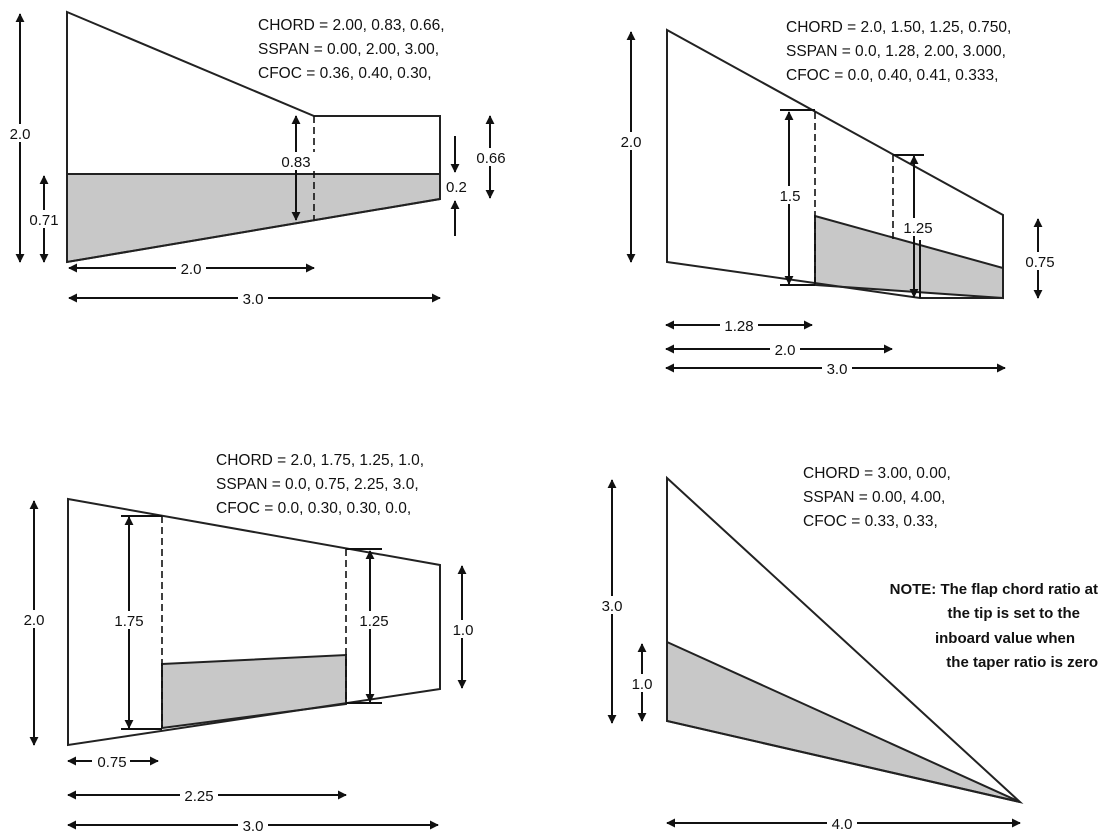  Describe the element at coordinates (345, 73) in the screenshot. I see `cfoc-line: CFOC = 0.36, 0.40, 0.30,` at that location.